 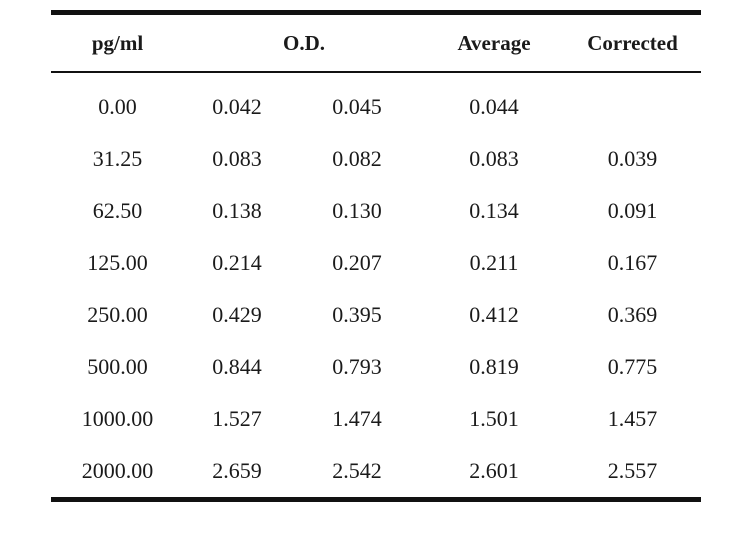 I want to click on cell-pg-ml: 31.25, so click(x=117, y=158).